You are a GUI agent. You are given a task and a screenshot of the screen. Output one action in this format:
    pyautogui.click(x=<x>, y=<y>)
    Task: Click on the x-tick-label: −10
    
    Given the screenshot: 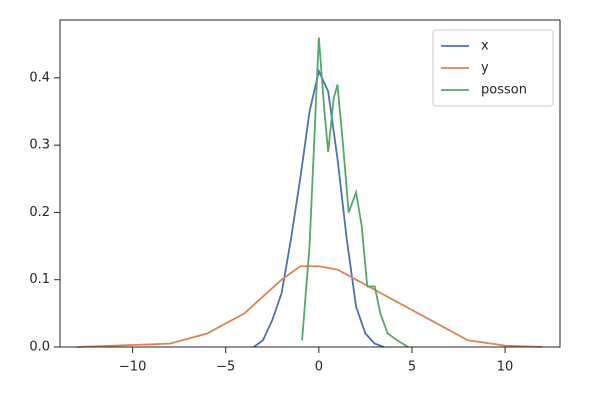 What is the action you would take?
    pyautogui.click(x=132, y=367)
    